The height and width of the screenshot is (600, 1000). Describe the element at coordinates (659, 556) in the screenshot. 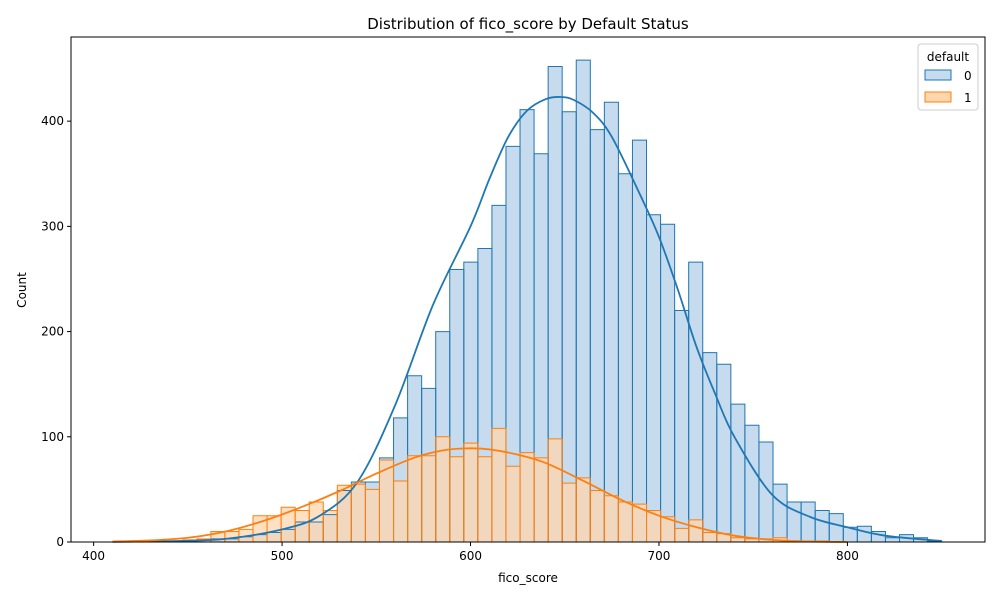

I see `x-tick-label: 700` at that location.